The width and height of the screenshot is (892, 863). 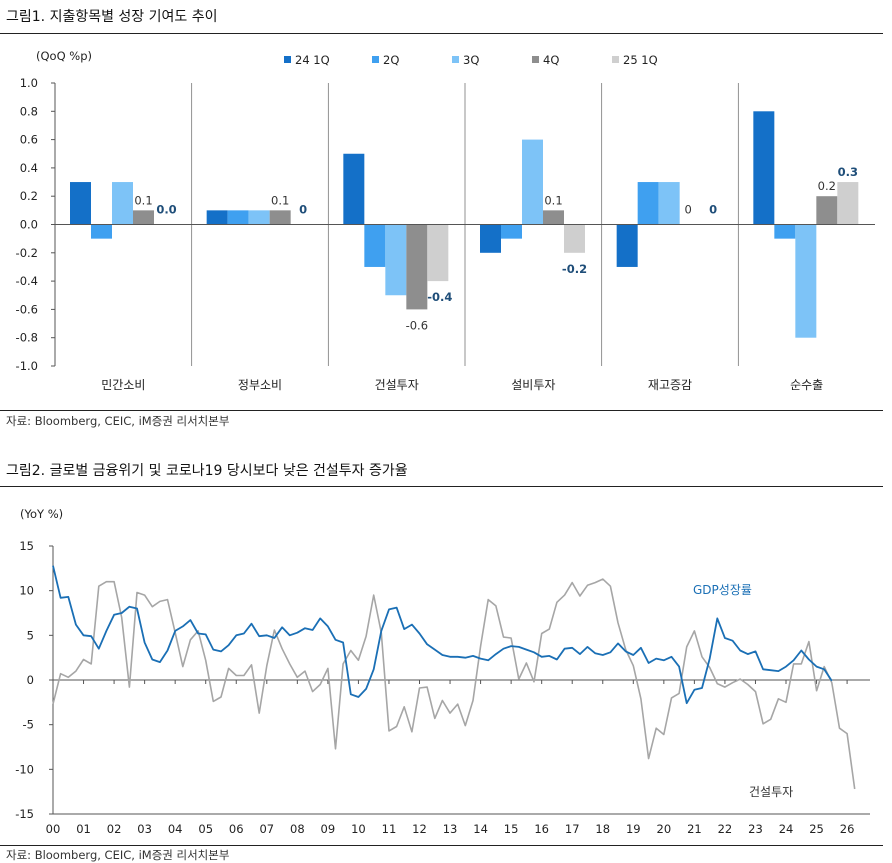 What do you see at coordinates (27, 281) in the screenshot?
I see `y-tick-label: -0.4` at bounding box center [27, 281].